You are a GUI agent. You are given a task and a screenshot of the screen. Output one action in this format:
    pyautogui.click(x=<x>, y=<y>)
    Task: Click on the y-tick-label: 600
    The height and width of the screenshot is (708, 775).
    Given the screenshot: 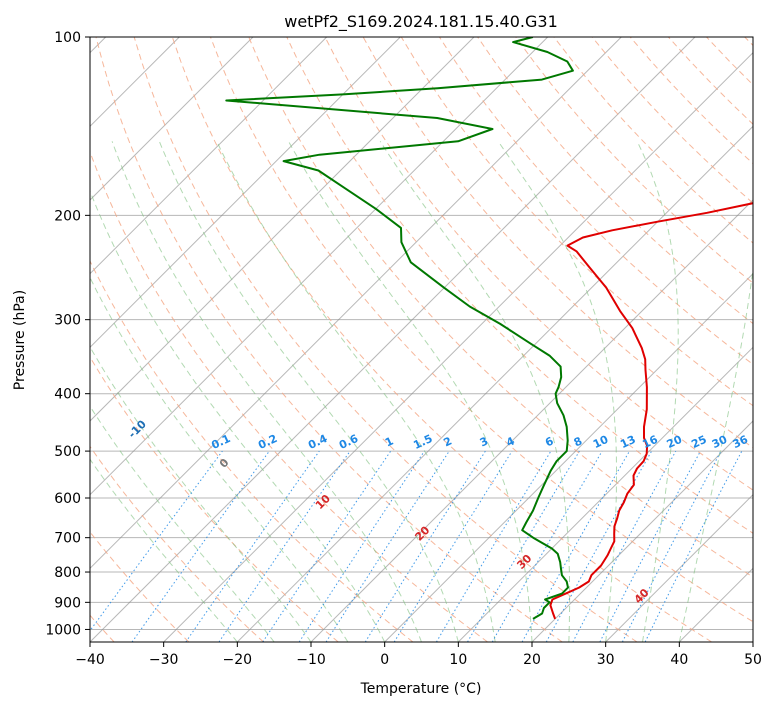 What is the action you would take?
    pyautogui.click(x=67, y=499)
    